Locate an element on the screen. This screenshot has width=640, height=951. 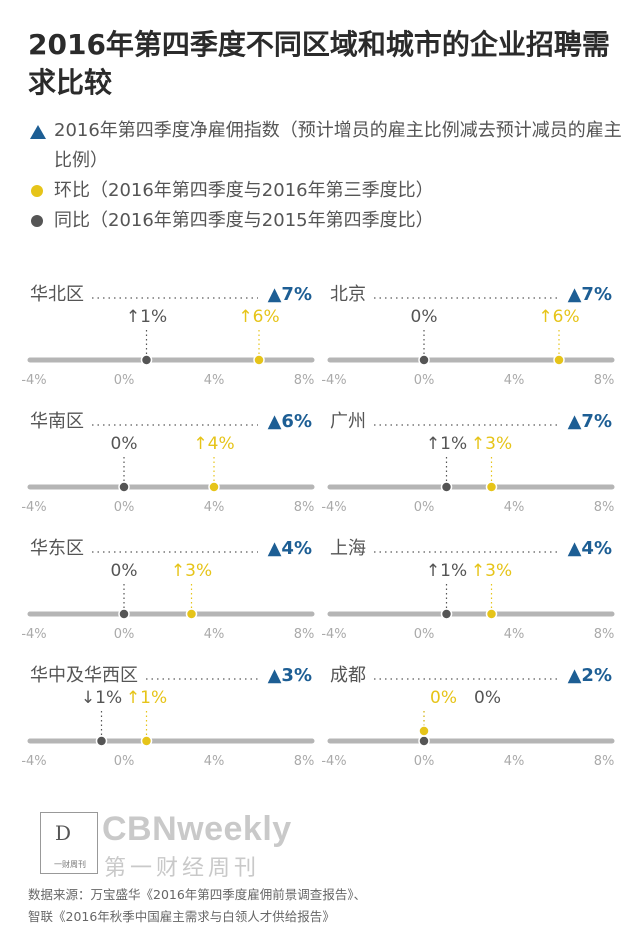
qoq-label: ↑1% is located at coordinates (146, 698).